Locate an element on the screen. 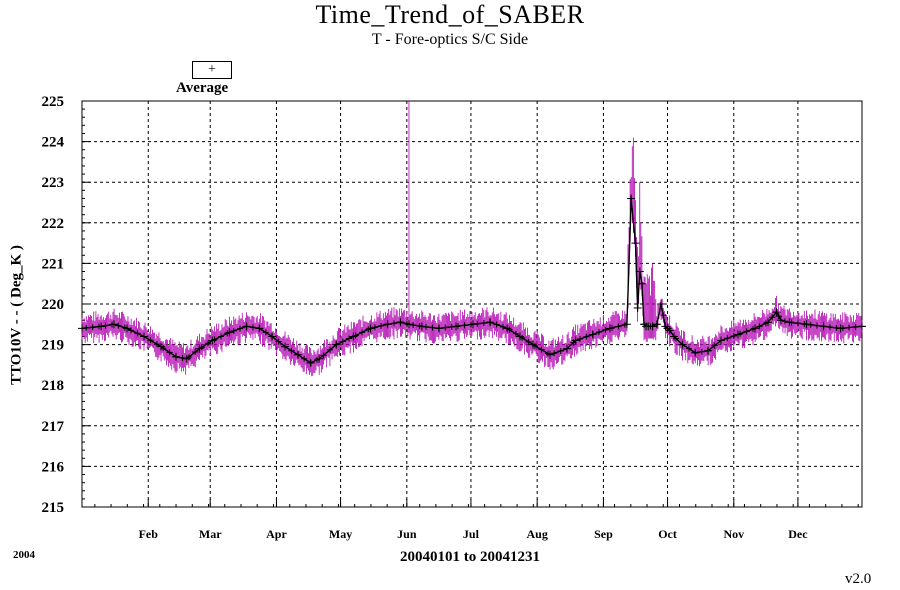 This screenshot has width=900, height=590. y-tick-label: 217 is located at coordinates (53, 427).